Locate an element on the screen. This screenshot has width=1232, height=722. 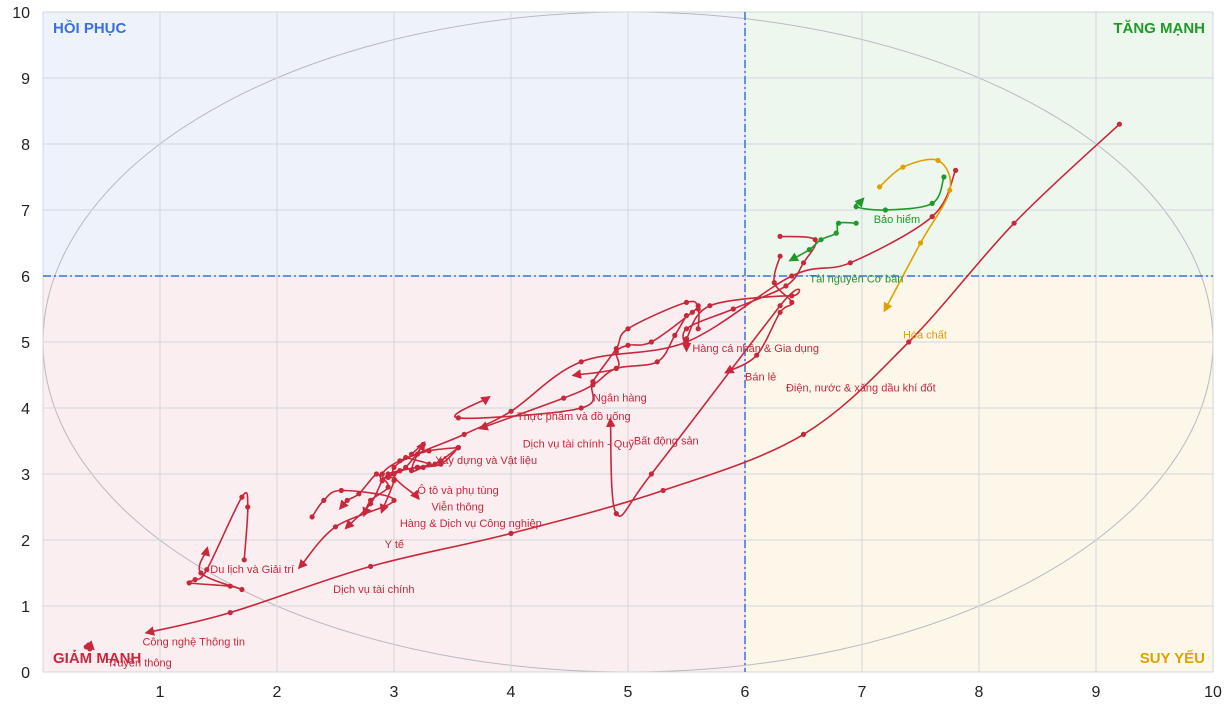
series-label: Truyền thông is located at coordinates (139, 664).